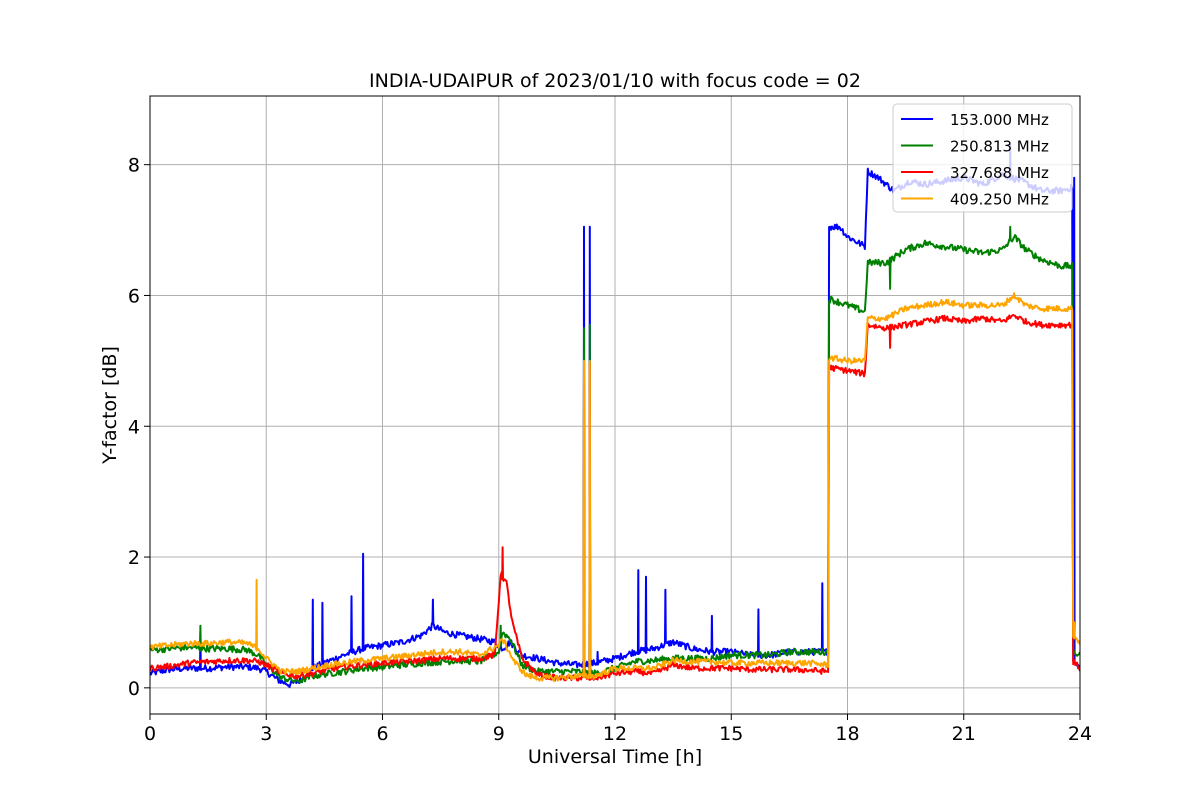 This screenshot has width=1200, height=800. What do you see at coordinates (499, 734) in the screenshot?
I see `x-tick-label: 9` at bounding box center [499, 734].